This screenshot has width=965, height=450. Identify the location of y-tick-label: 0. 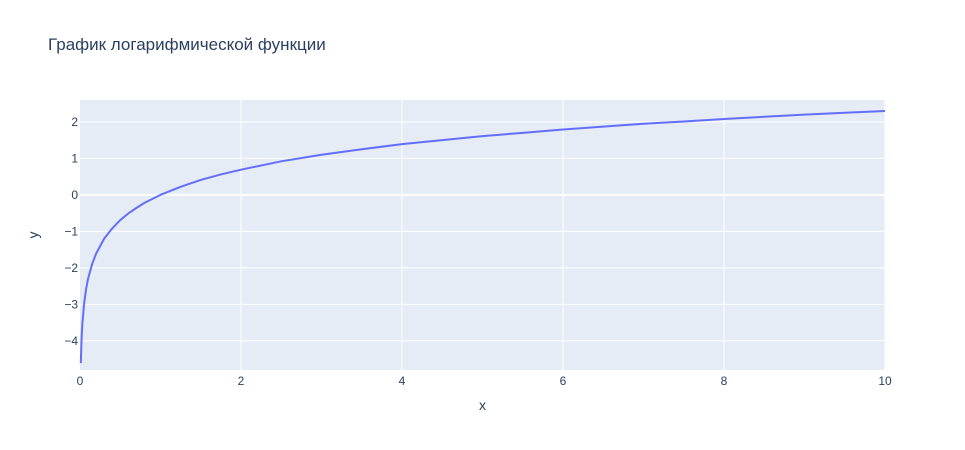
(74, 195).